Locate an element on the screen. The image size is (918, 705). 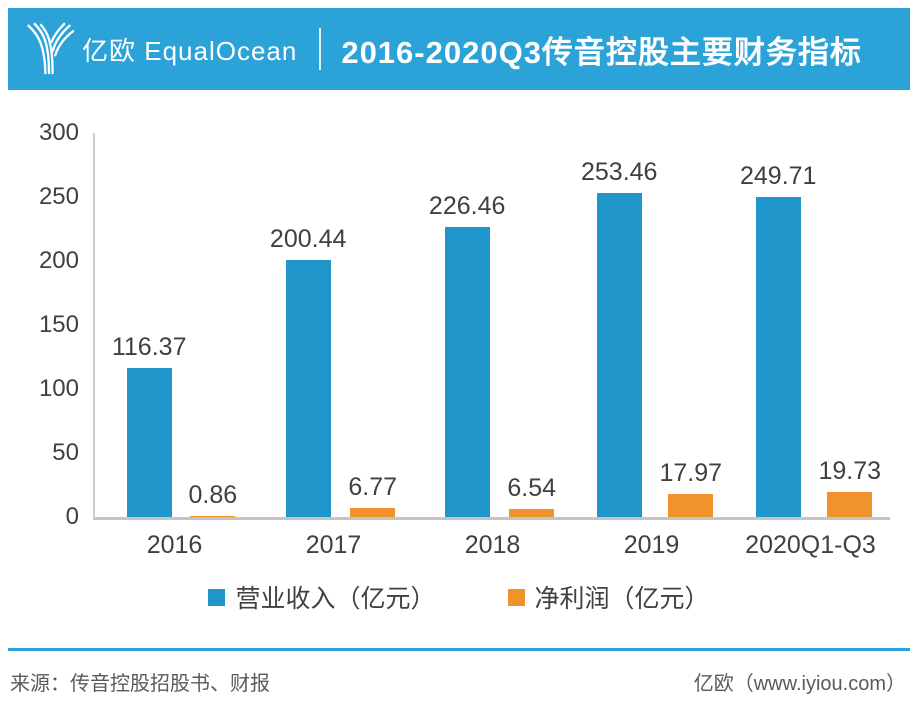
x-axis-label: 2020Q1-Q3 is located at coordinates (810, 545).